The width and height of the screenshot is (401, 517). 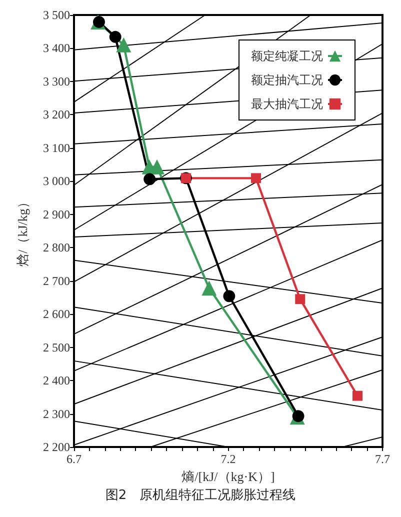 What do you see at coordinates (287, 104) in the screenshot?
I see `legend-label: 最大抽汽工况` at bounding box center [287, 104].